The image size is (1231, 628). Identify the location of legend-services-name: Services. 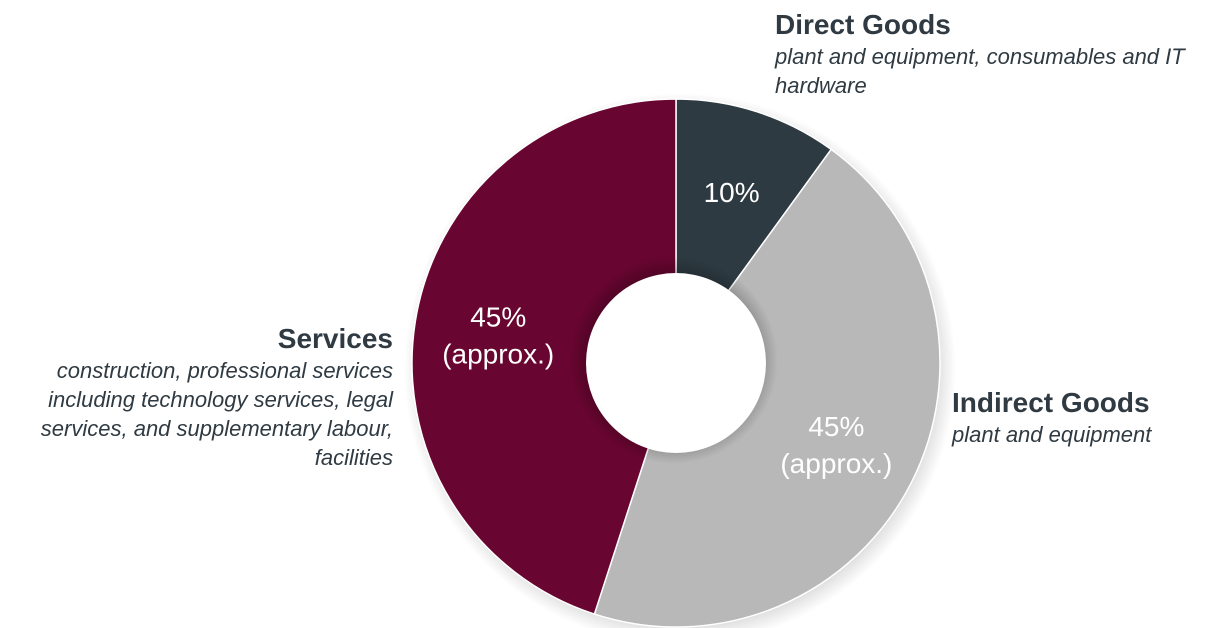
(335, 338).